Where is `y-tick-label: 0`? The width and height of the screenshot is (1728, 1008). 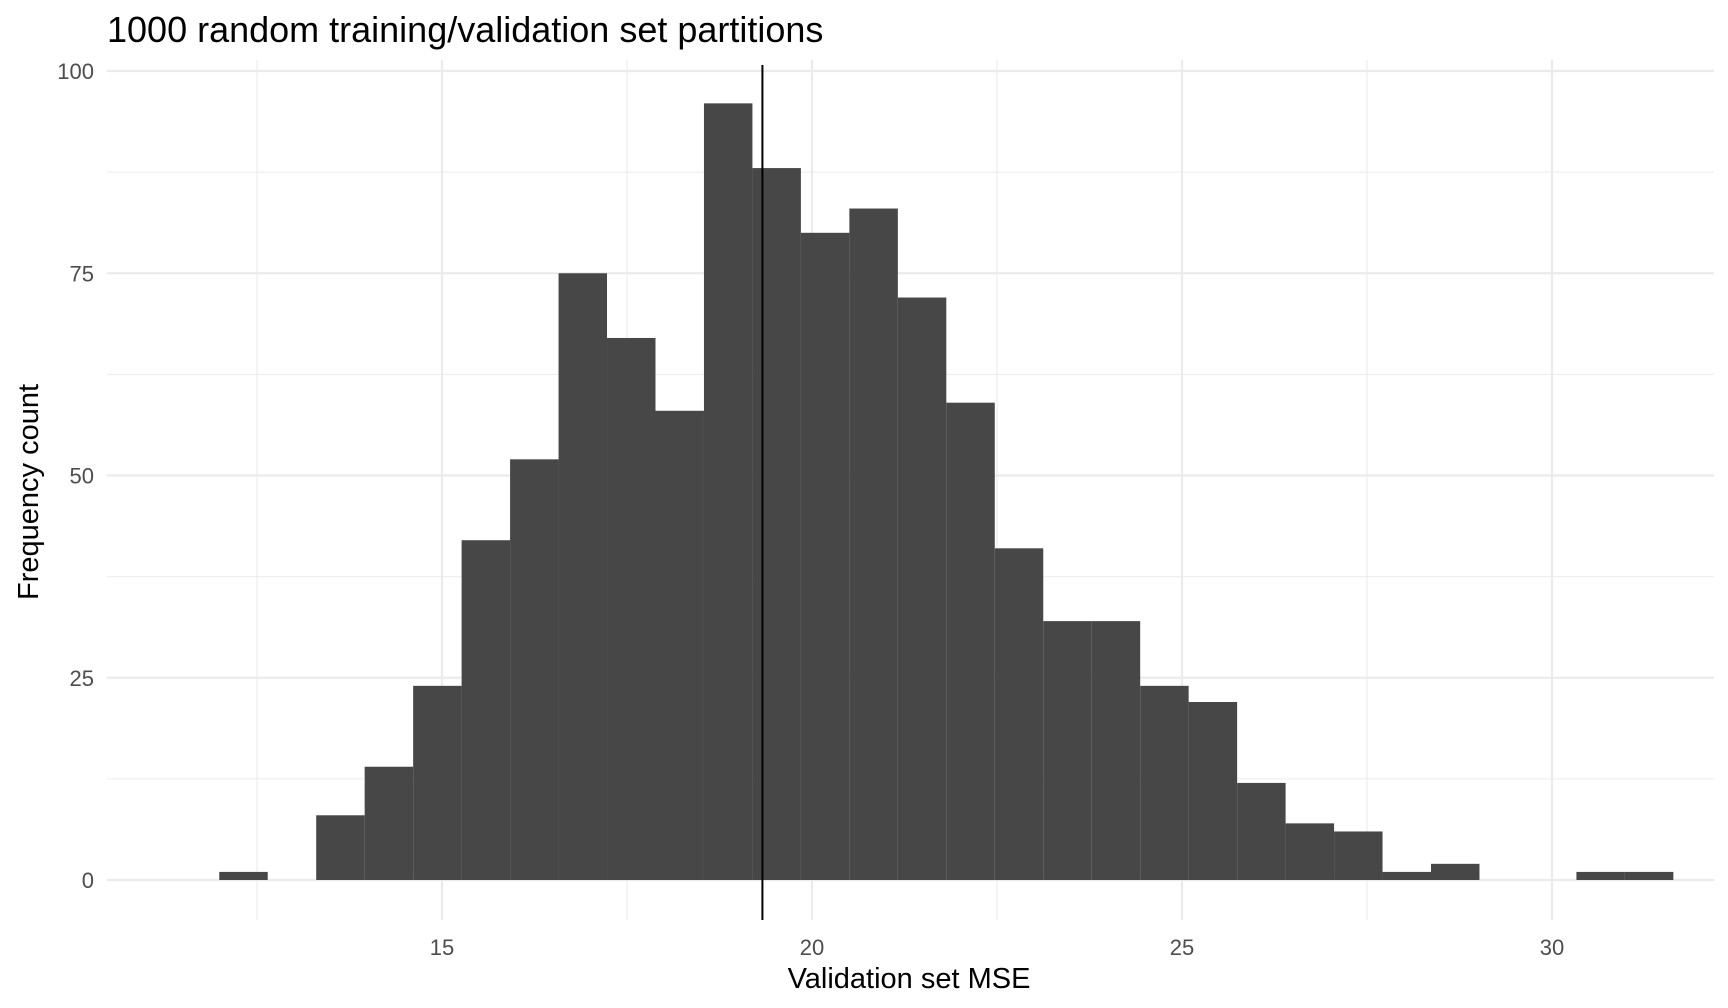
y-tick-label: 0 is located at coordinates (88, 880).